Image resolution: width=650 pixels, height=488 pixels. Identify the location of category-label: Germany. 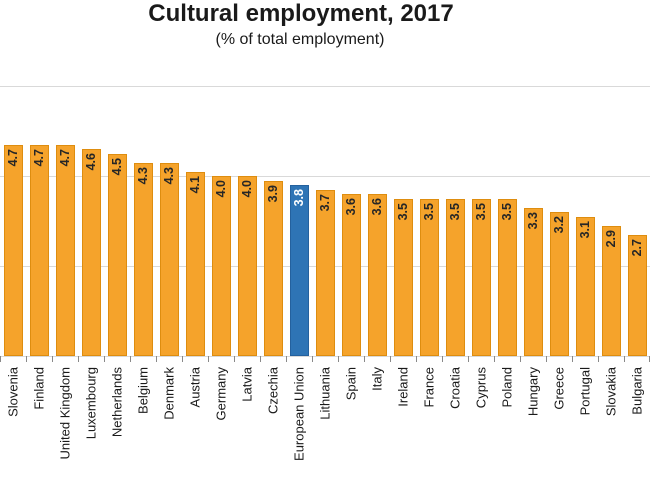
(221, 394).